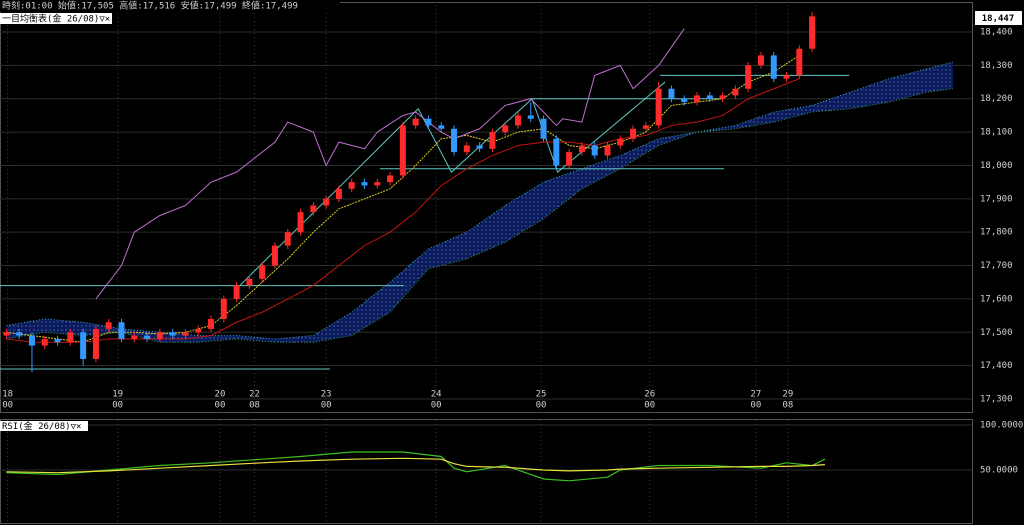 This screenshot has height=525, width=1024. I want to click on y-tick-label: 17,600, so click(996, 299).